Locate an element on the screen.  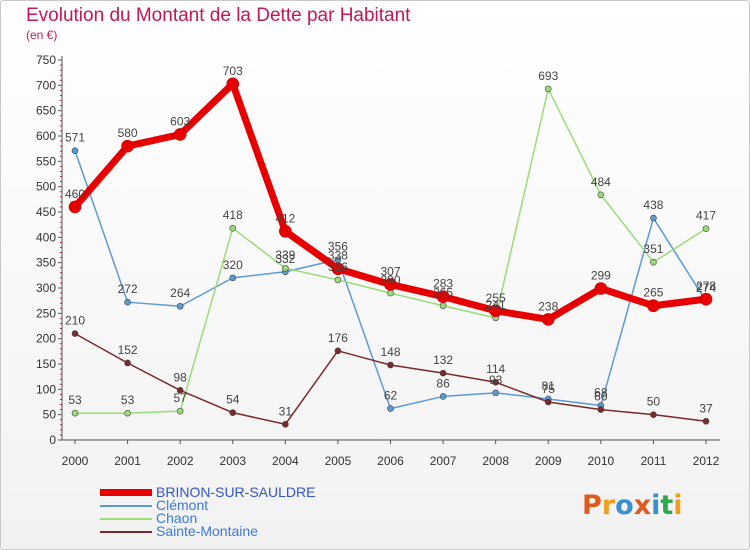
data-label: 320 is located at coordinates (233, 265).